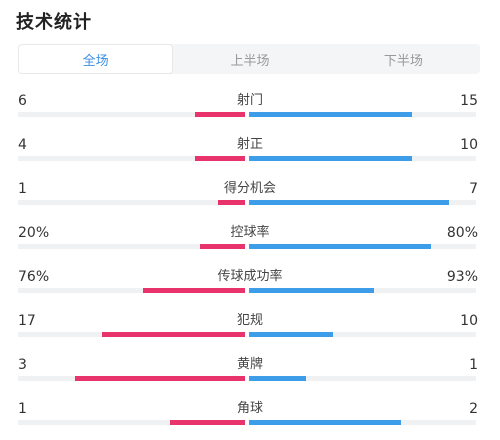 The height and width of the screenshot is (440, 500). I want to click on stat-label: 控球率, so click(250, 232).